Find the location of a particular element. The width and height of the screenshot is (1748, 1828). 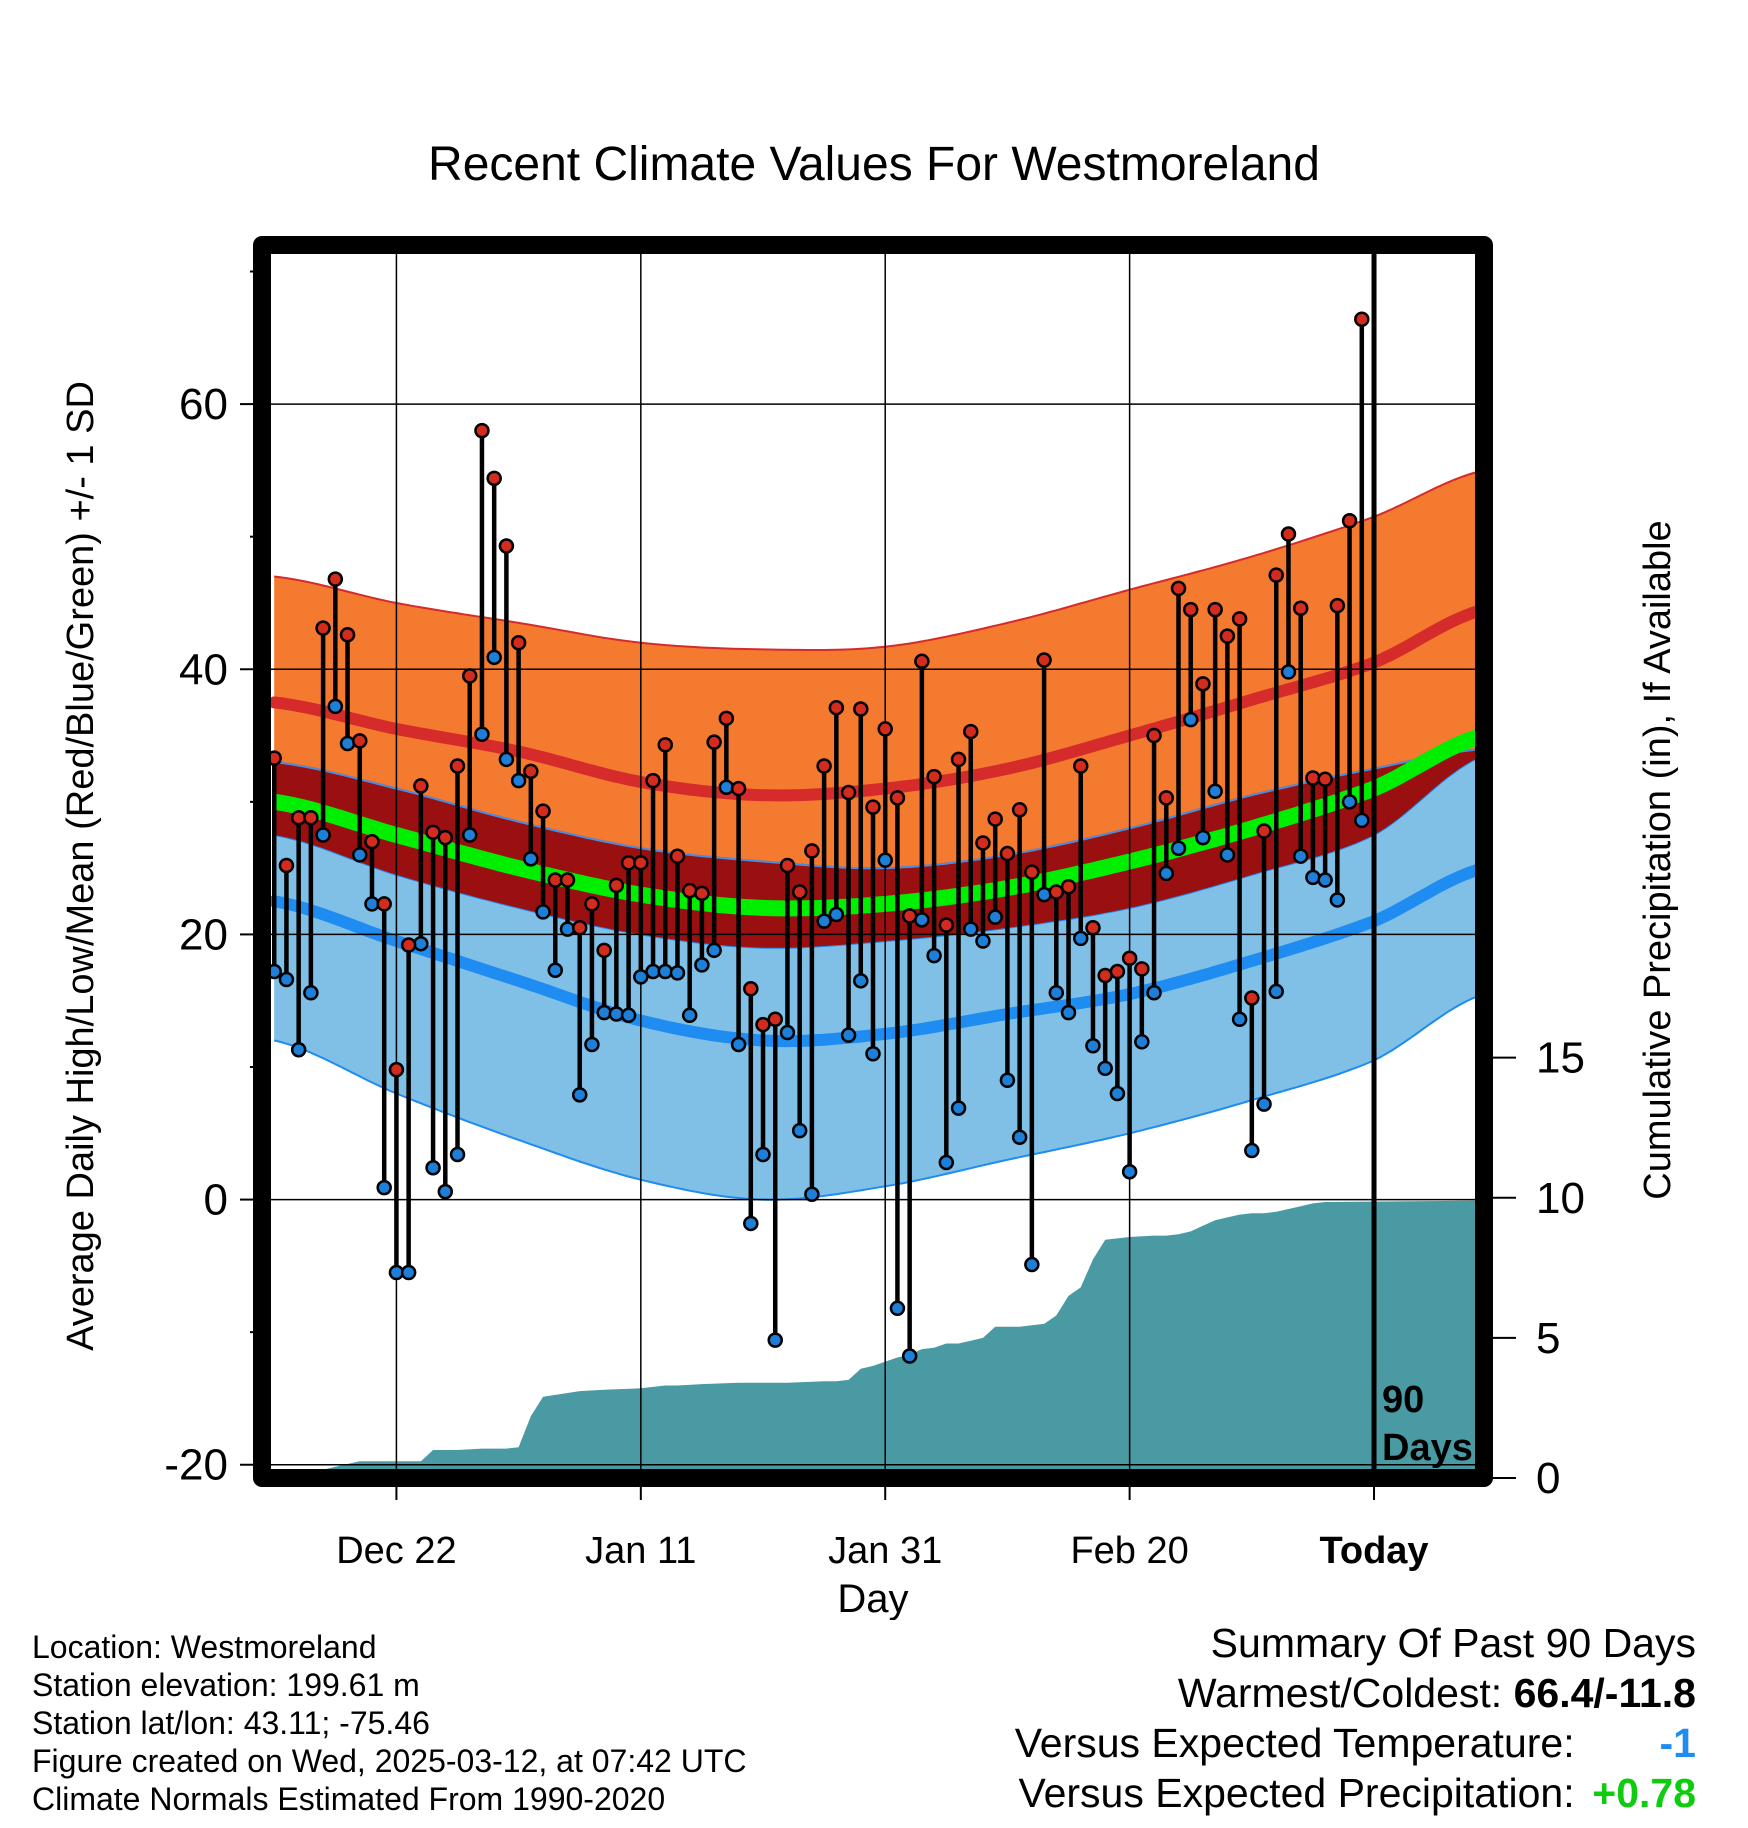

mean-sd-band is located at coordinates (879, 848).